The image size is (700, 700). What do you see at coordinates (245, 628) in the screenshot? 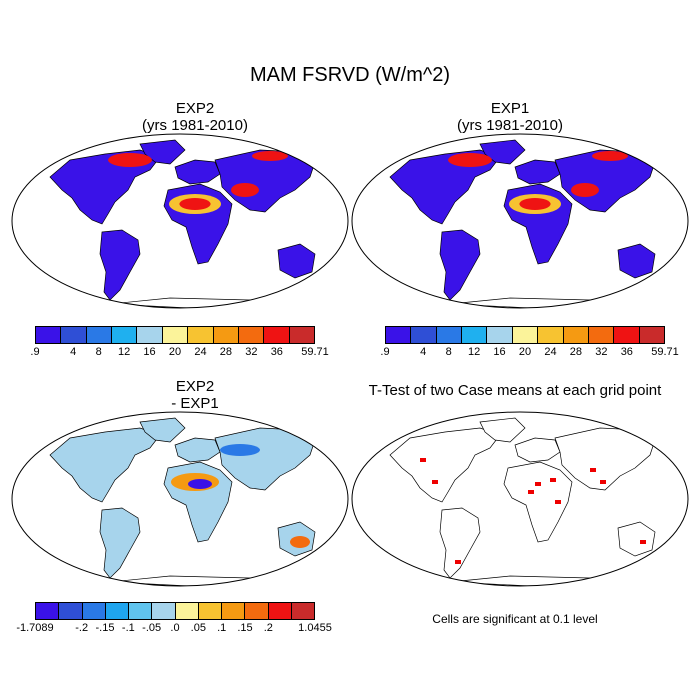
I see `colorbar-tick-label: .15` at bounding box center [245, 628].